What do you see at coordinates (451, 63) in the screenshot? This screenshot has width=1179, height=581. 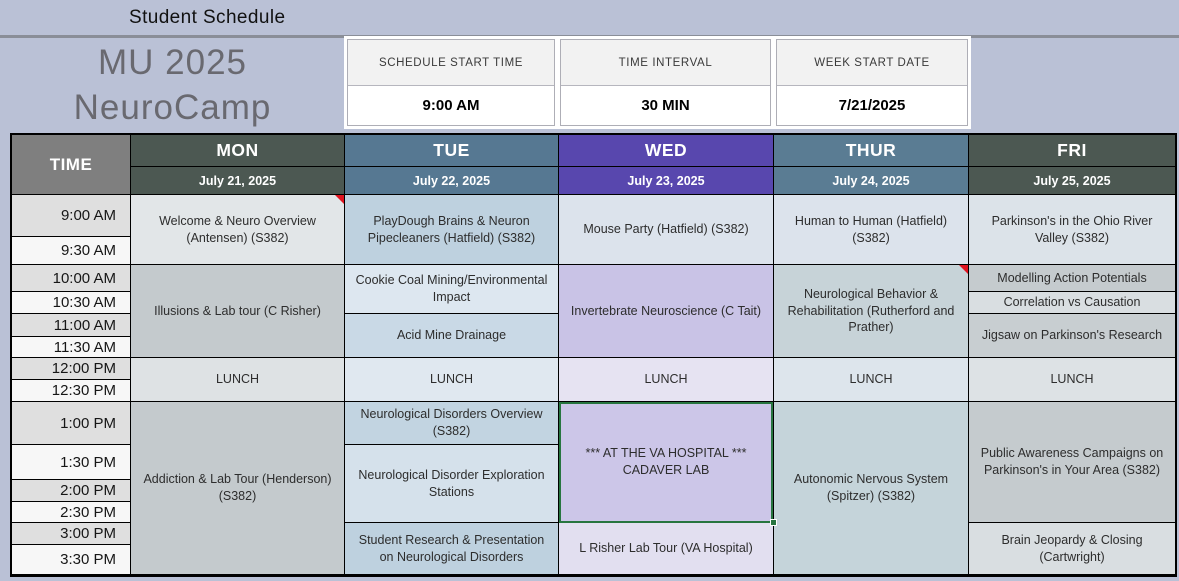 I see `setting-label: SCHEDULE START TIME` at bounding box center [451, 63].